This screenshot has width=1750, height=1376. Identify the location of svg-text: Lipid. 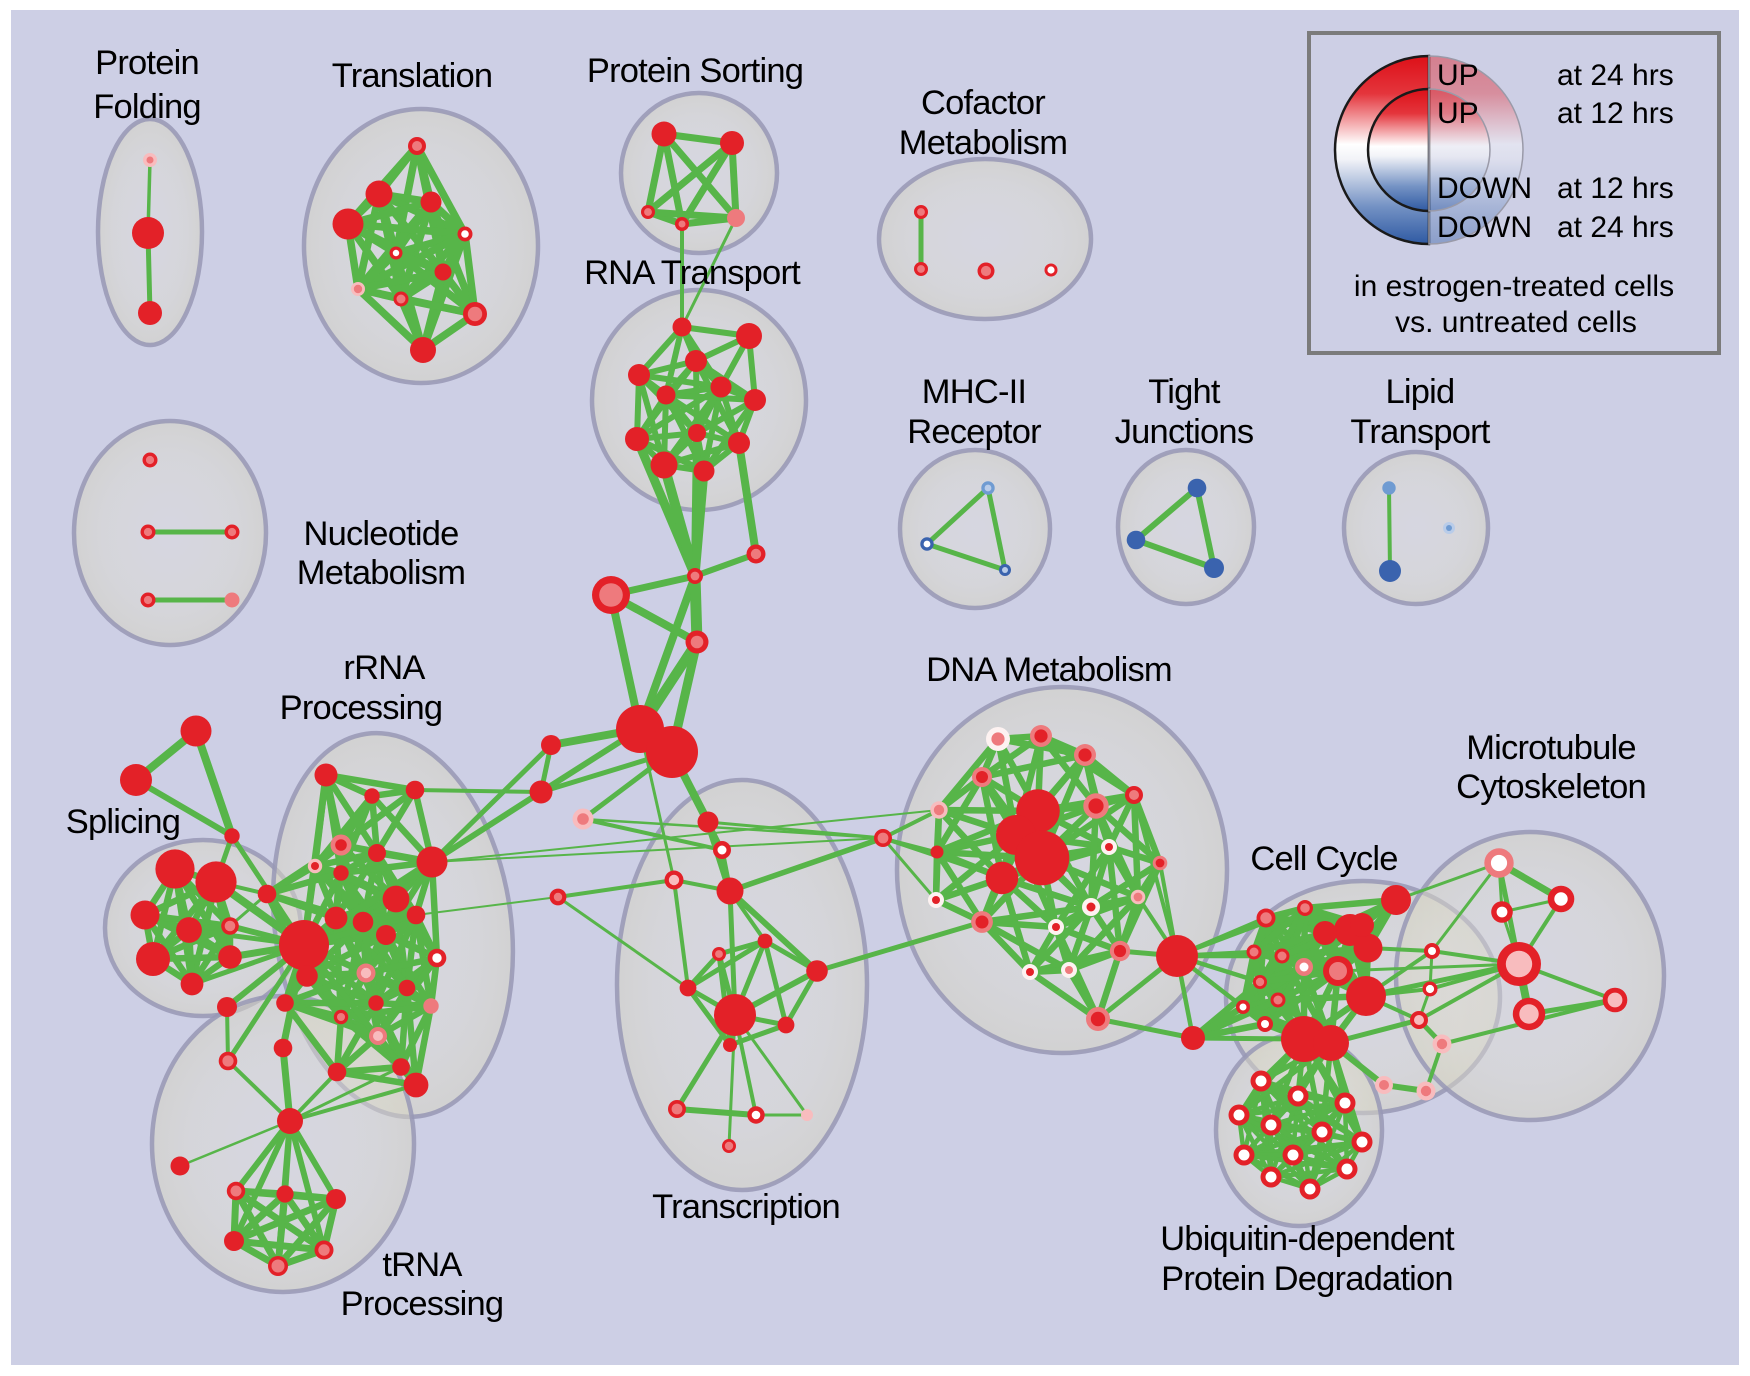
(1420, 392).